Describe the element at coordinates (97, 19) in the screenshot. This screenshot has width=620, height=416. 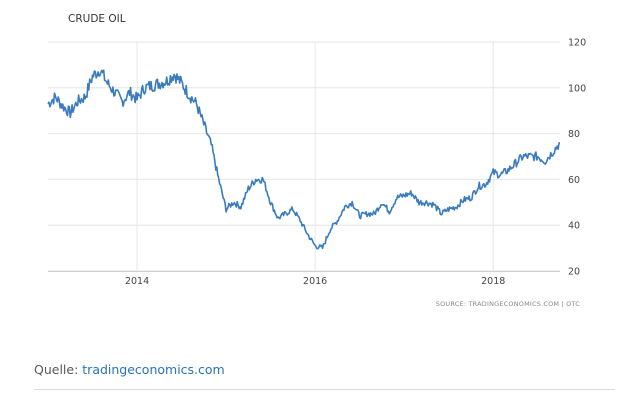
I see `chart-title: CRUDE OIL` at that location.